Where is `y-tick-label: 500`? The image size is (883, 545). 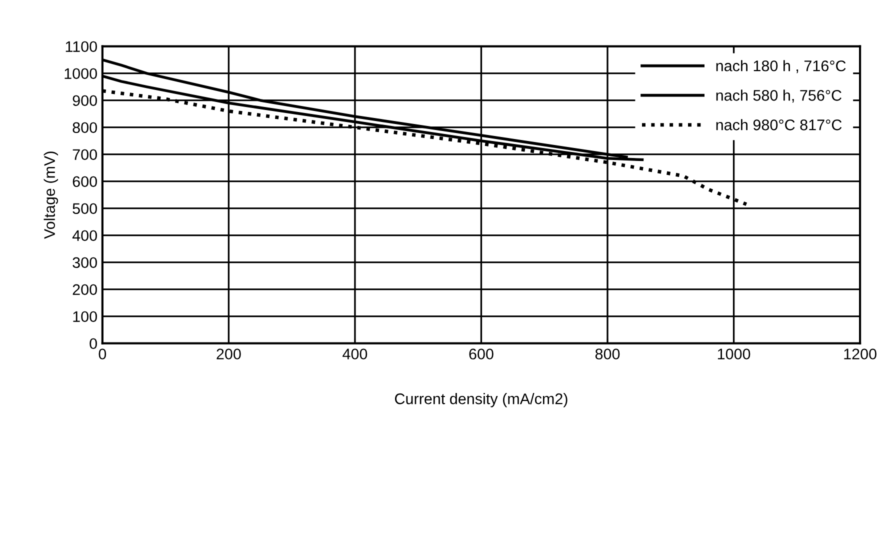 y-tick-label: 500 is located at coordinates (84, 208).